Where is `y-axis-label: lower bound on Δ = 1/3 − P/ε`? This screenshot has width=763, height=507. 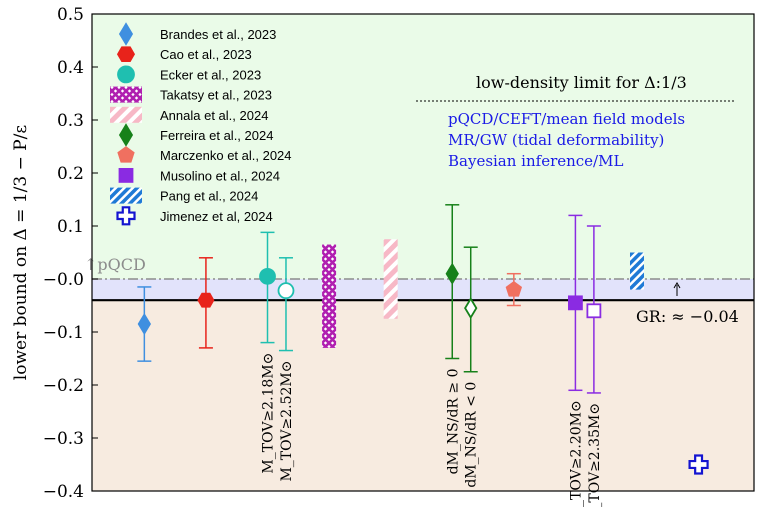 y-axis-label: lower bound on Δ = 1/3 − P/ε is located at coordinates (21, 253).